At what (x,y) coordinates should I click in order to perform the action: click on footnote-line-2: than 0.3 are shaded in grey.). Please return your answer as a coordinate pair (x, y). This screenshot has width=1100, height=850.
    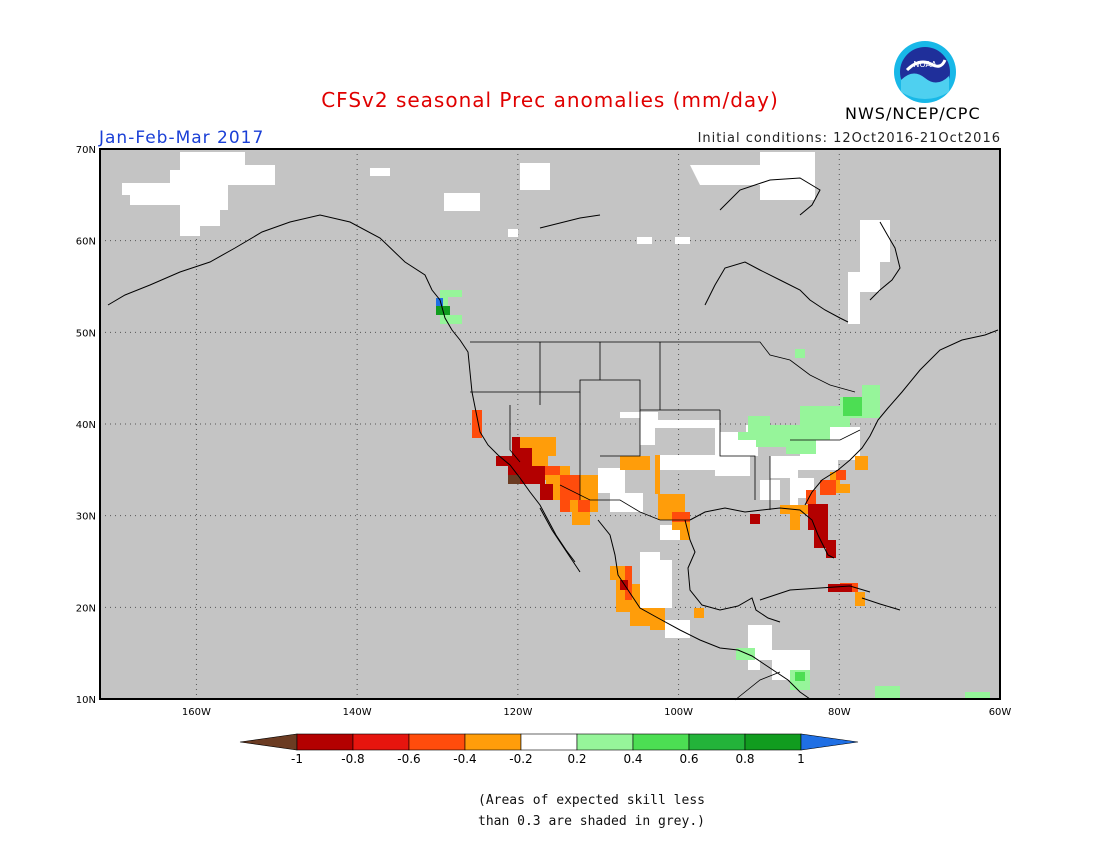
    Looking at the image, I should click on (591, 821).